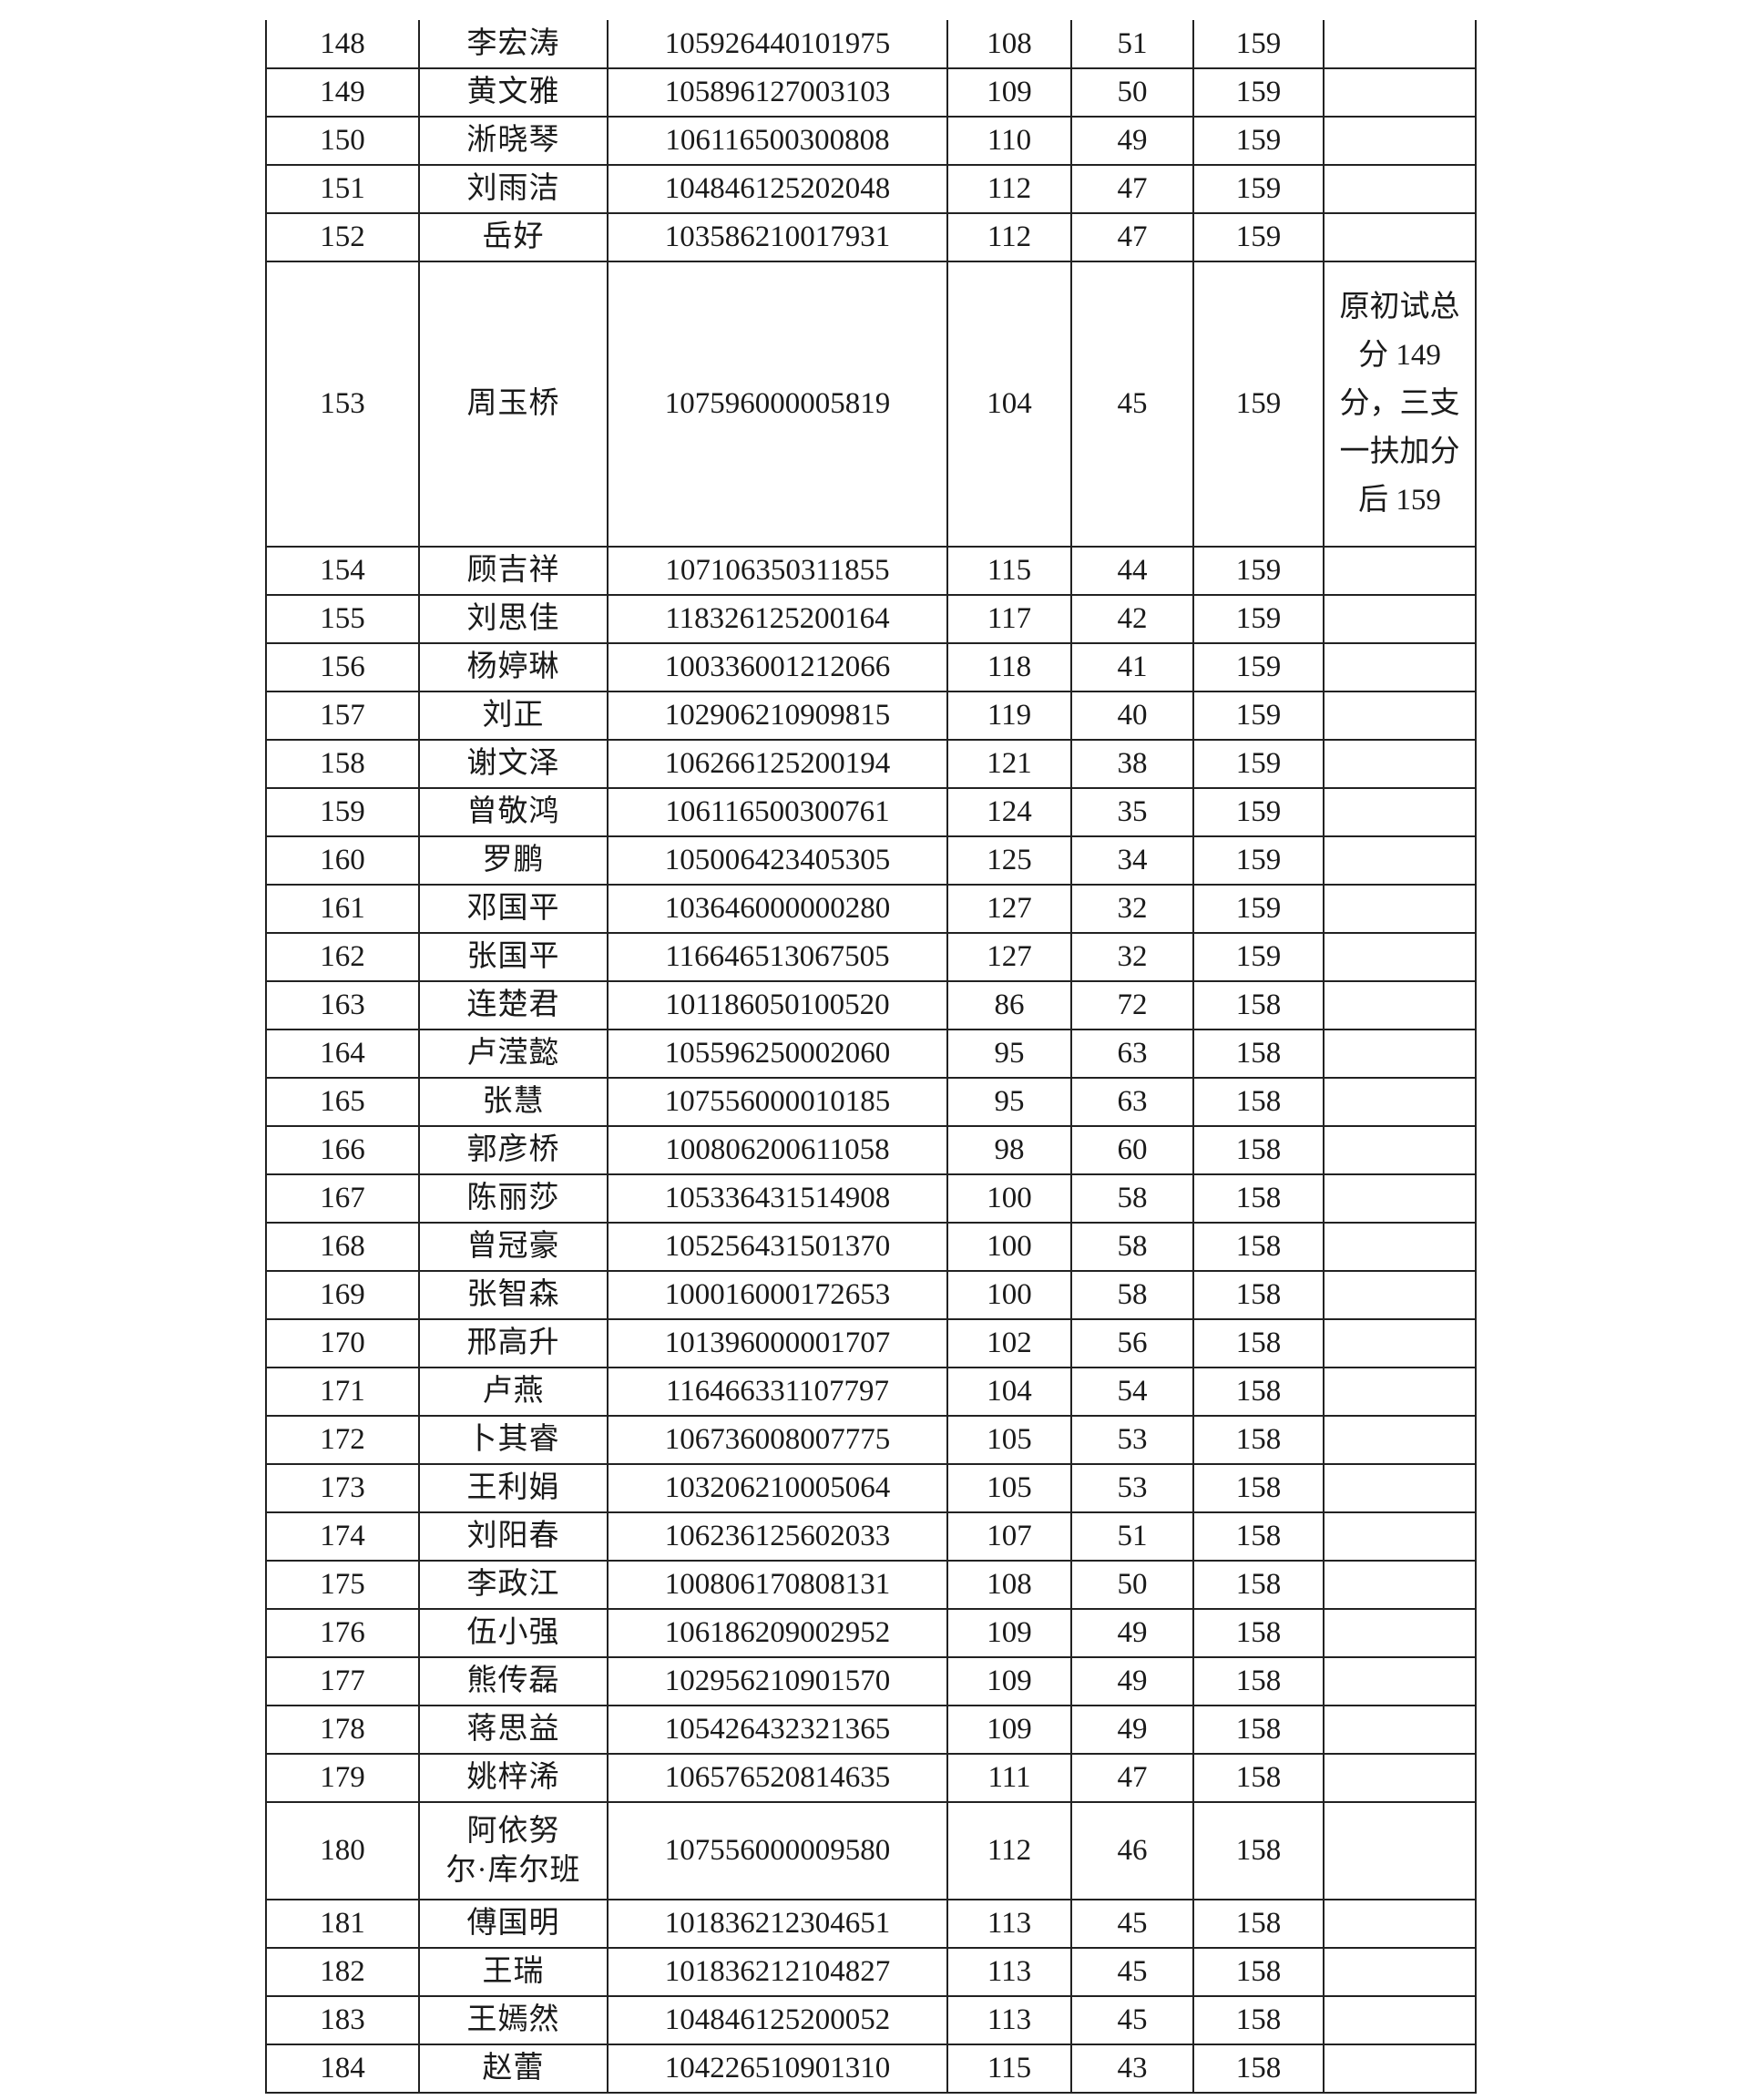 The image size is (1749, 2100). What do you see at coordinates (1132, 1851) in the screenshot?
I see `score-2-cell: 46` at bounding box center [1132, 1851].